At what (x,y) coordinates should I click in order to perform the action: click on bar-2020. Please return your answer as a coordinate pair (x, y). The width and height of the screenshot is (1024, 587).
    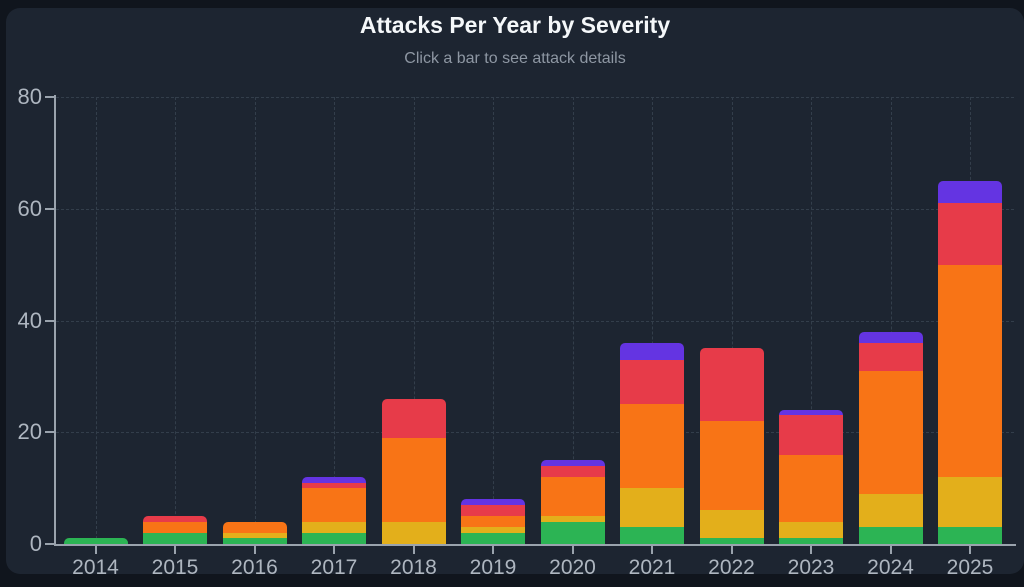
    Looking at the image, I should click on (572, 502).